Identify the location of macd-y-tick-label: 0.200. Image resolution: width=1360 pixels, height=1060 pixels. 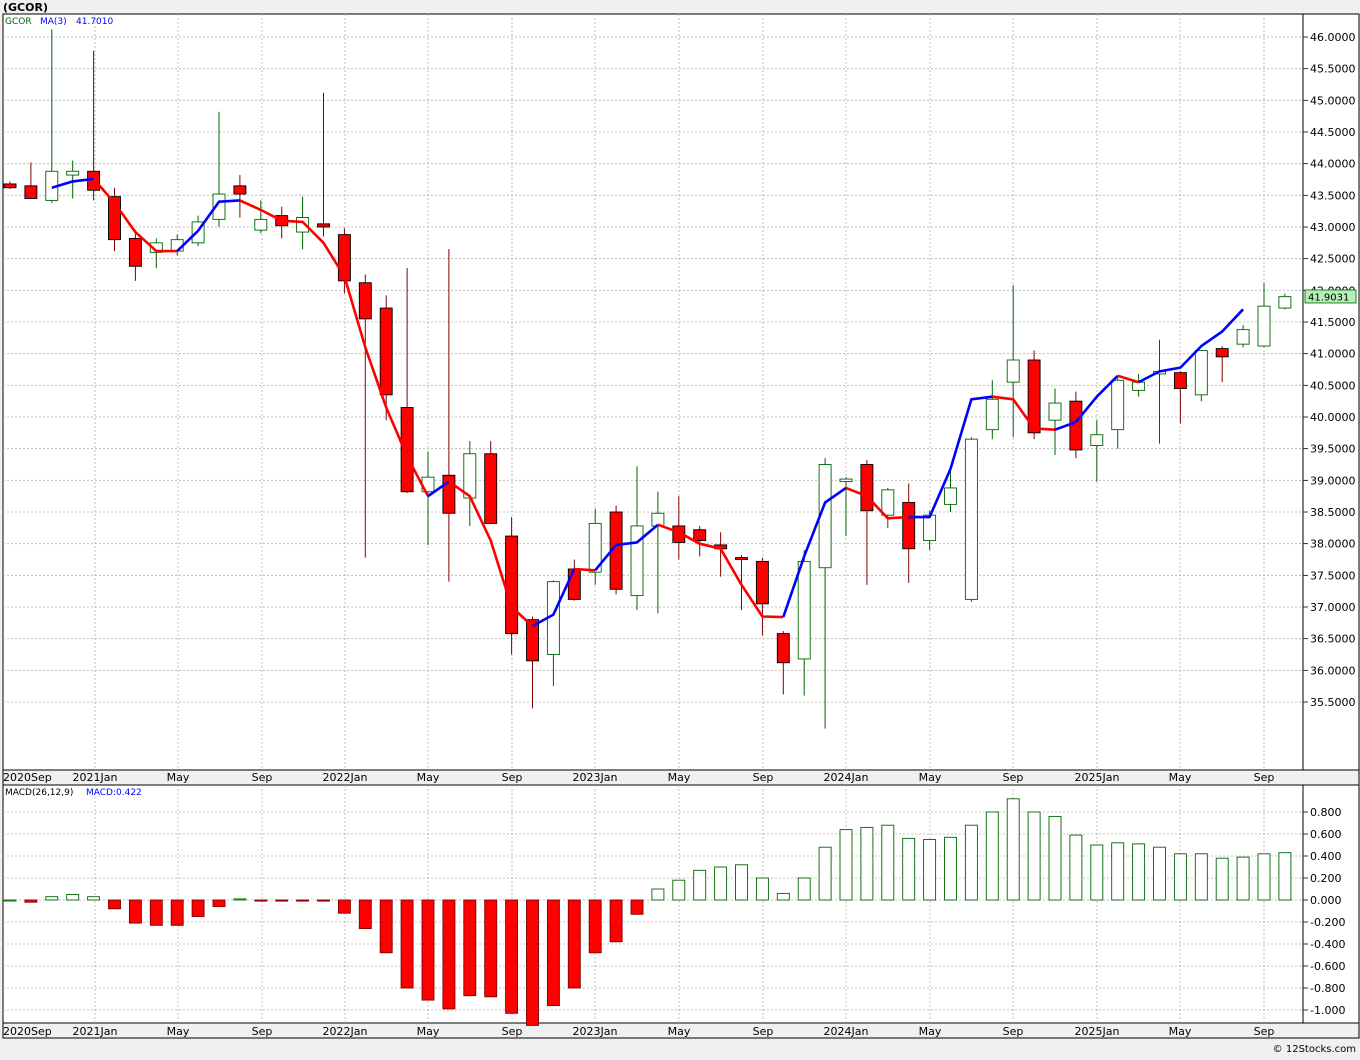
(1326, 878).